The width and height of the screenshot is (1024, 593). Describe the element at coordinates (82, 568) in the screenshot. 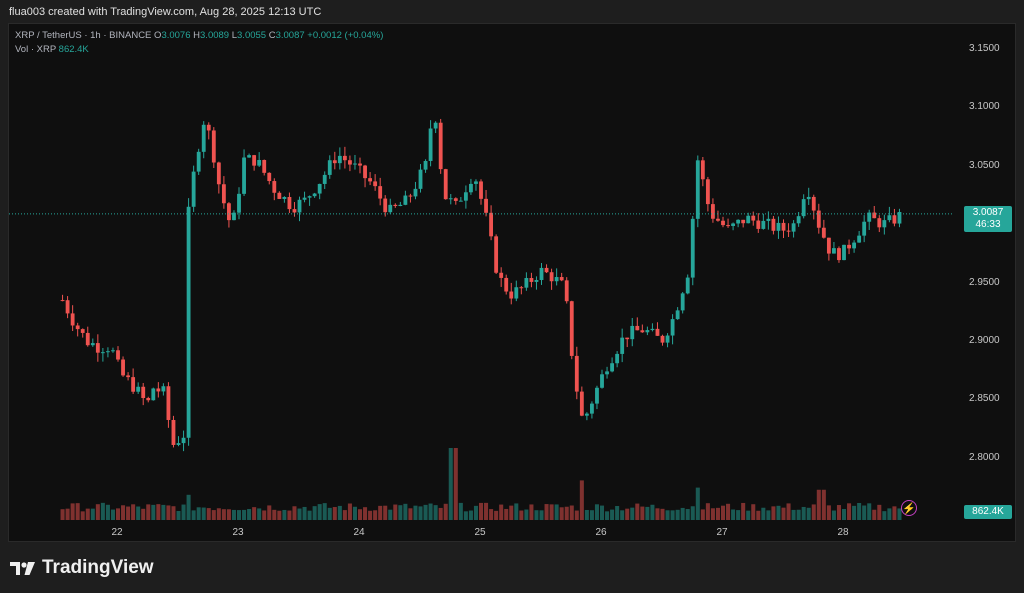

I see `tradingview-brand: TradingView` at that location.